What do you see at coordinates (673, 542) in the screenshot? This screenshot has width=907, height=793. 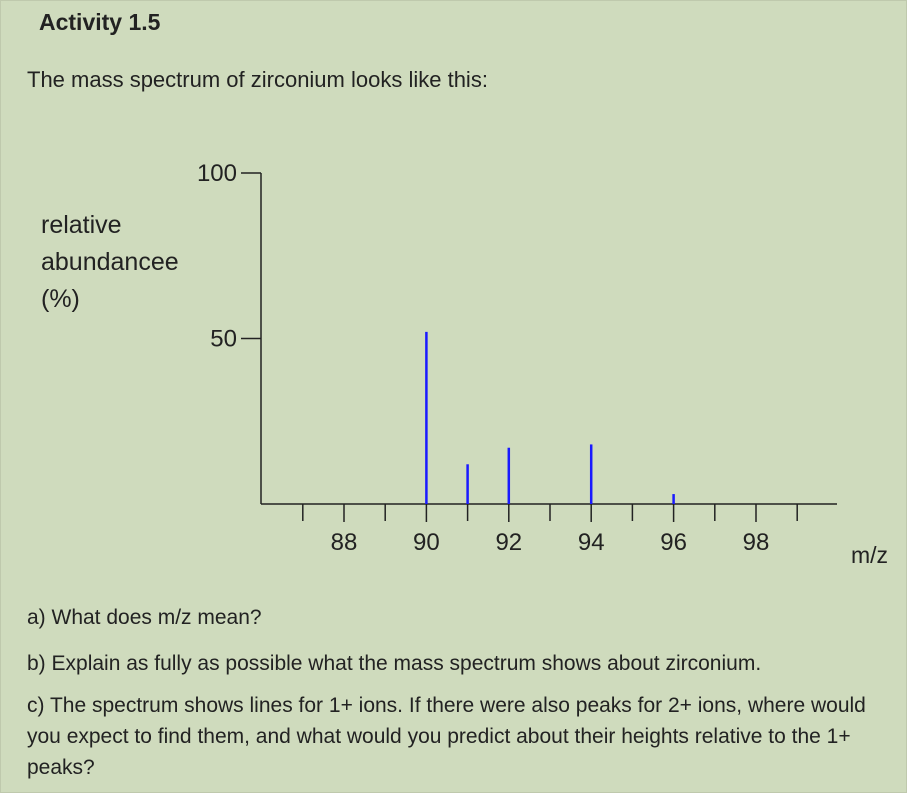 I see `x-tick-label: 96` at bounding box center [673, 542].